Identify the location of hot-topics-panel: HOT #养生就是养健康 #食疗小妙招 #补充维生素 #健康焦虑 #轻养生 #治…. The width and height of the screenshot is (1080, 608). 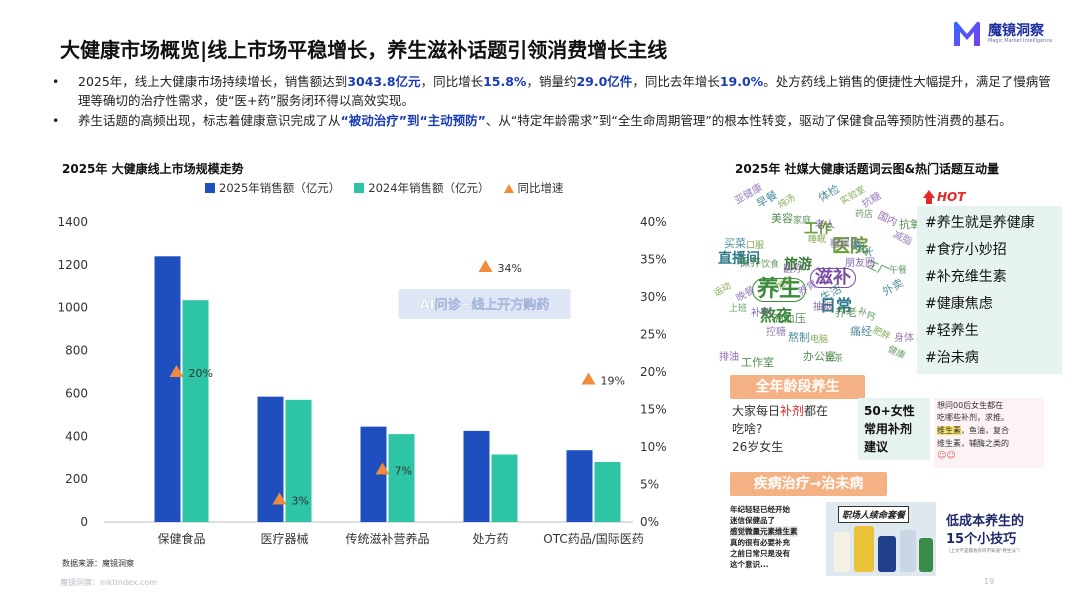
(989, 280).